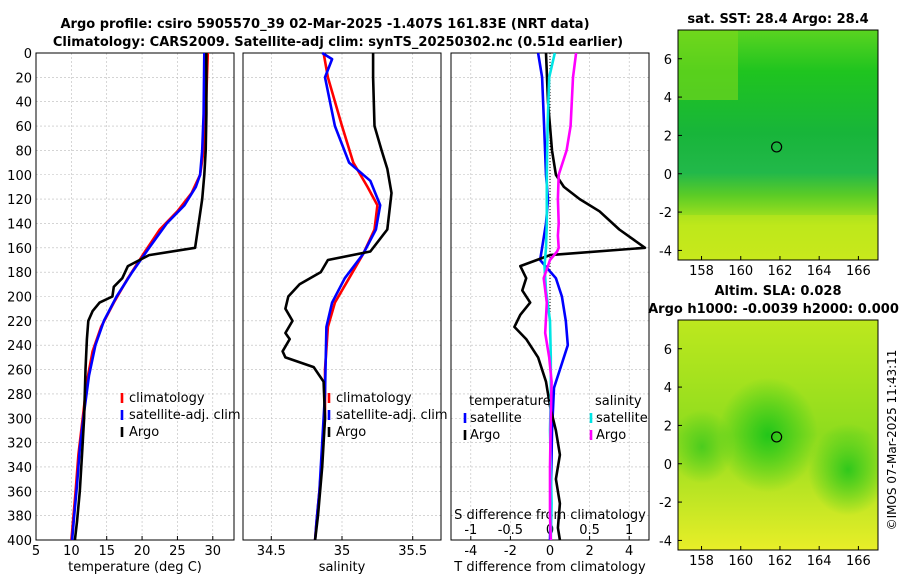 This screenshot has width=900, height=580. I want to click on y-tick-label: 300, so click(19, 419).